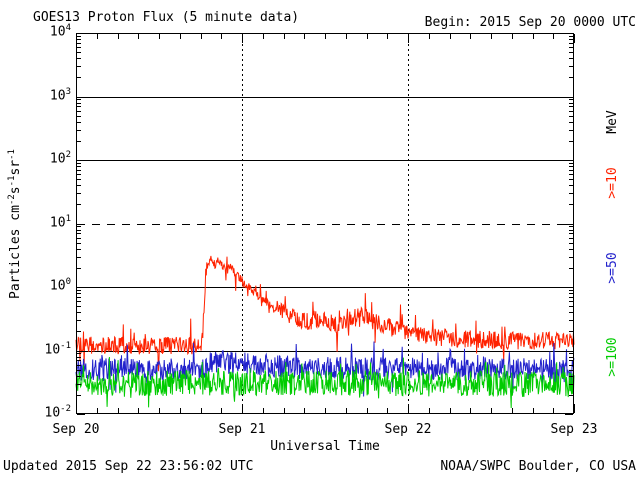 The width and height of the screenshot is (640, 480). What do you see at coordinates (60, 31) in the screenshot?
I see `y-tick-label-1e4: 10⁴` at bounding box center [60, 31].